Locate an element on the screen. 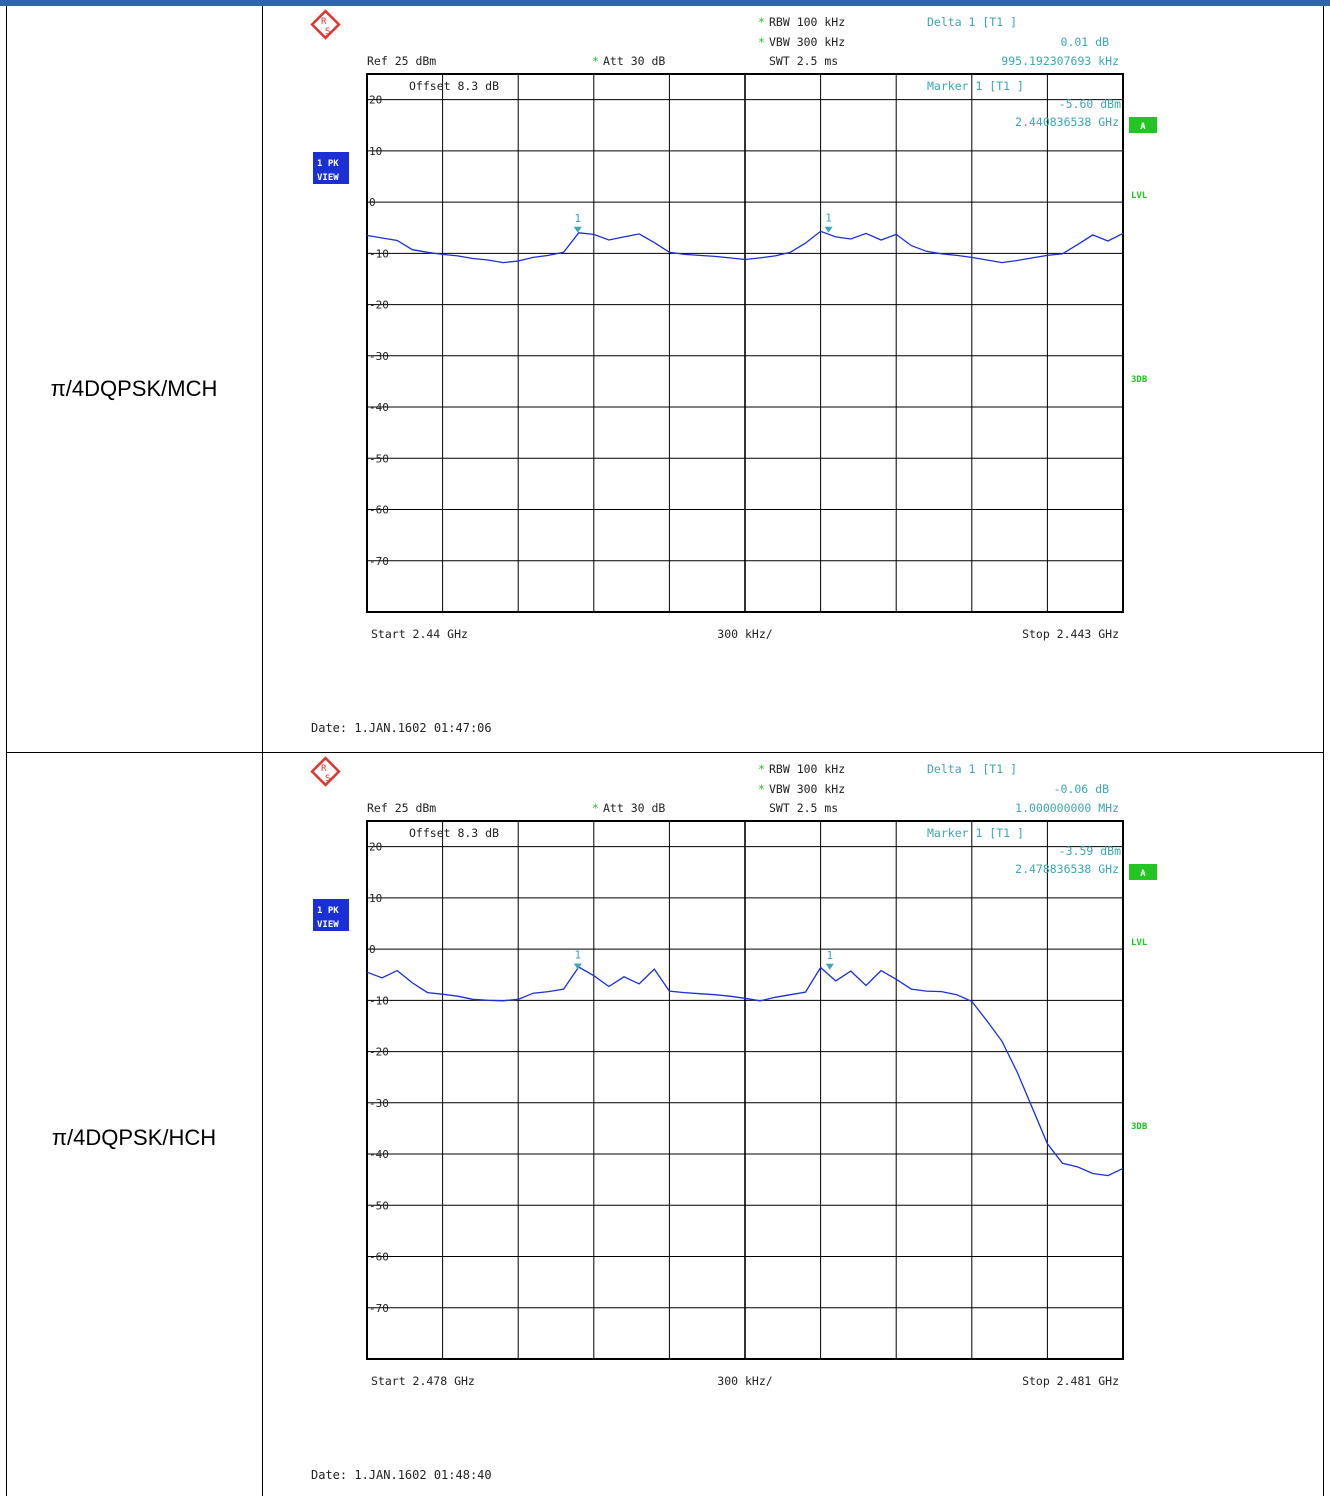 This screenshot has width=1330, height=1498. chart1-trace-mode-label: 1 PK is located at coordinates (328, 911).